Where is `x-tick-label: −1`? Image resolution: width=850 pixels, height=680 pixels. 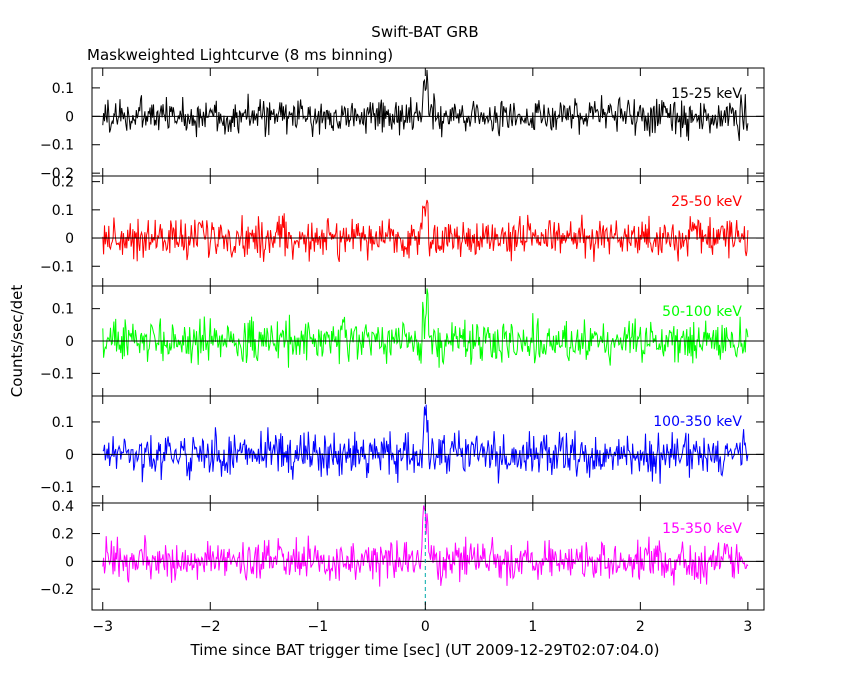
x-tick-label: −1 is located at coordinates (317, 627).